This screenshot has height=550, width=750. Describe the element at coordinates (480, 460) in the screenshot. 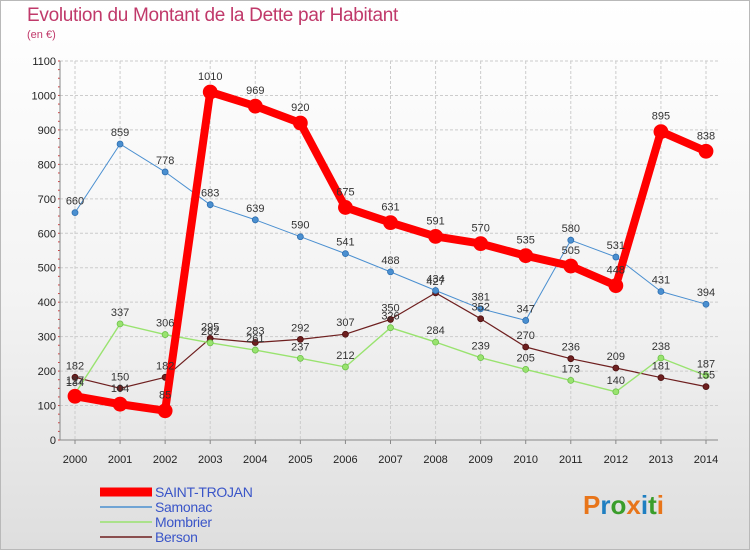

I see `x-tick-label: 2009` at that location.